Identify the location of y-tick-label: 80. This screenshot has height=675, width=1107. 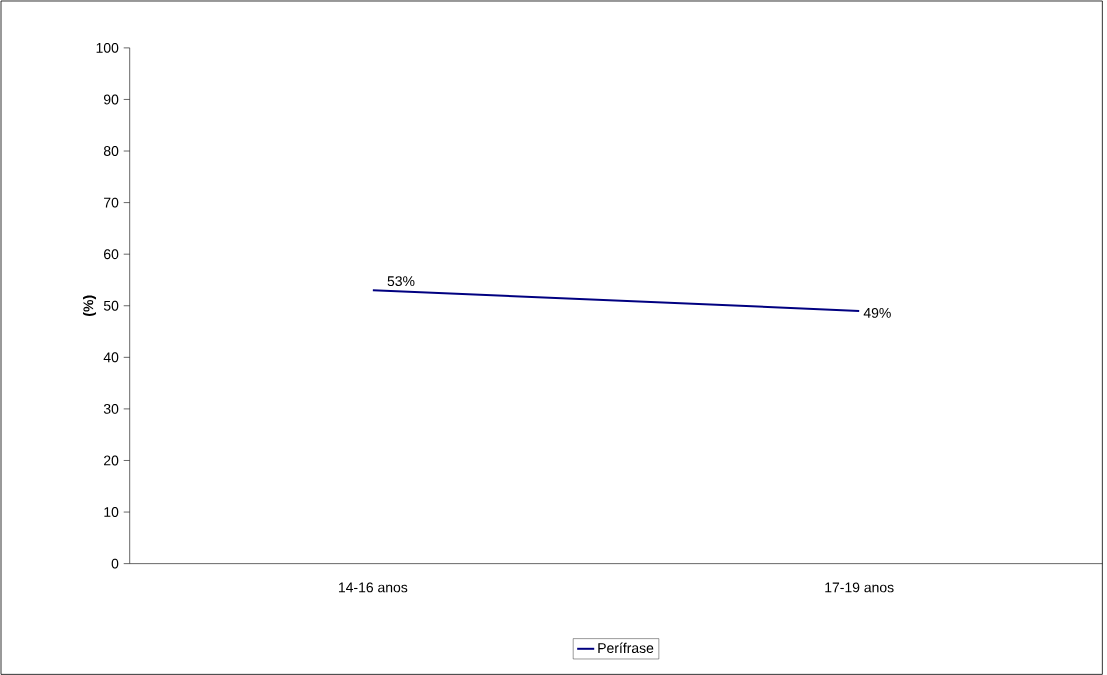
(111, 150).